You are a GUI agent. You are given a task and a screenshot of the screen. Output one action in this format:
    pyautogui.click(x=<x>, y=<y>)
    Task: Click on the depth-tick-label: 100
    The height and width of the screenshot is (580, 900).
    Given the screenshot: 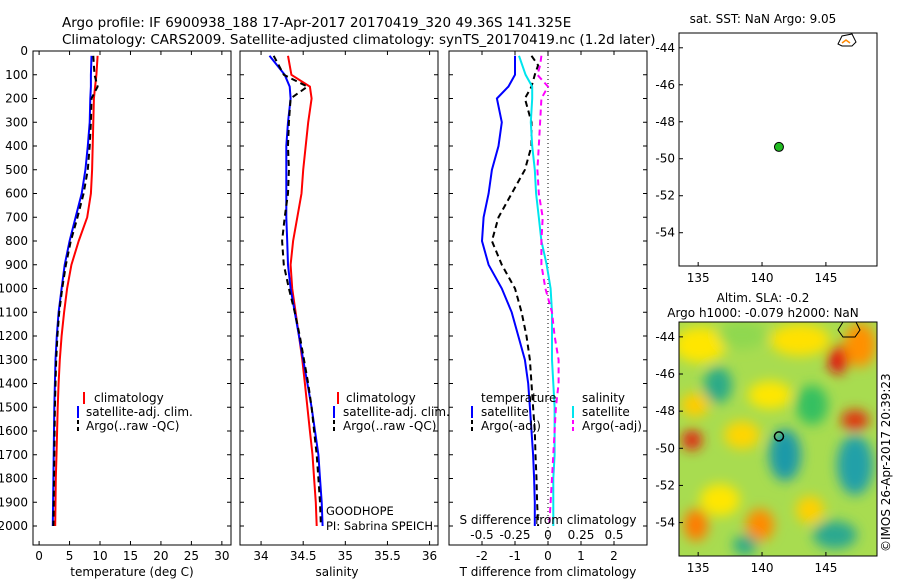 What is the action you would take?
    pyautogui.click(x=16, y=75)
    